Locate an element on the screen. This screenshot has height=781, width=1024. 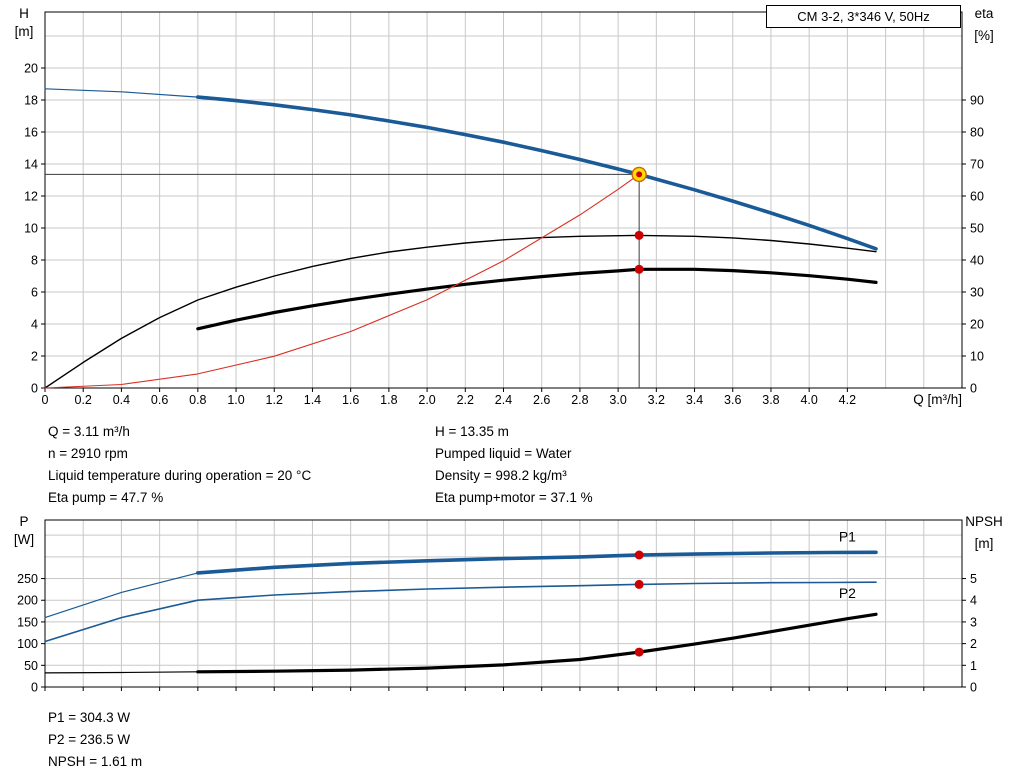
npsh-curve is located at coordinates (537, 643).